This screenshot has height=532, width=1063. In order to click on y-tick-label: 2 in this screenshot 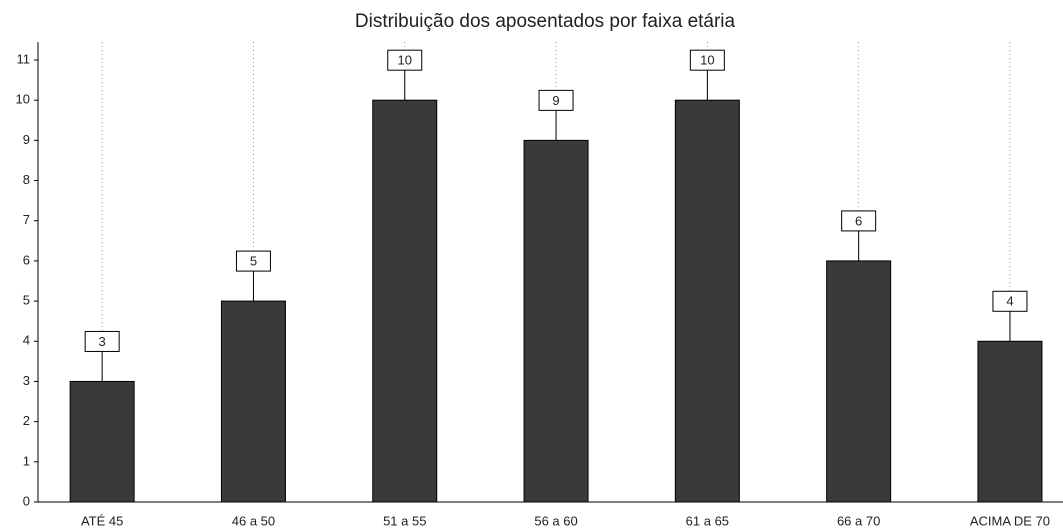, I will do `click(26, 420)`.